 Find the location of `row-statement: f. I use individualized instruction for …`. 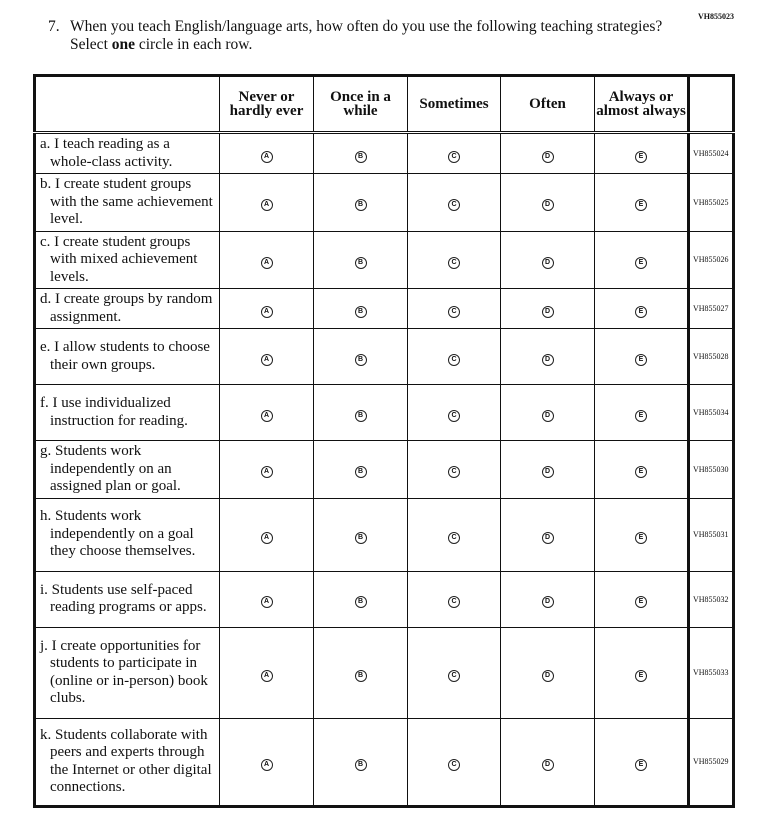

row-statement: f. I use individualized instruction for … is located at coordinates (127, 412).